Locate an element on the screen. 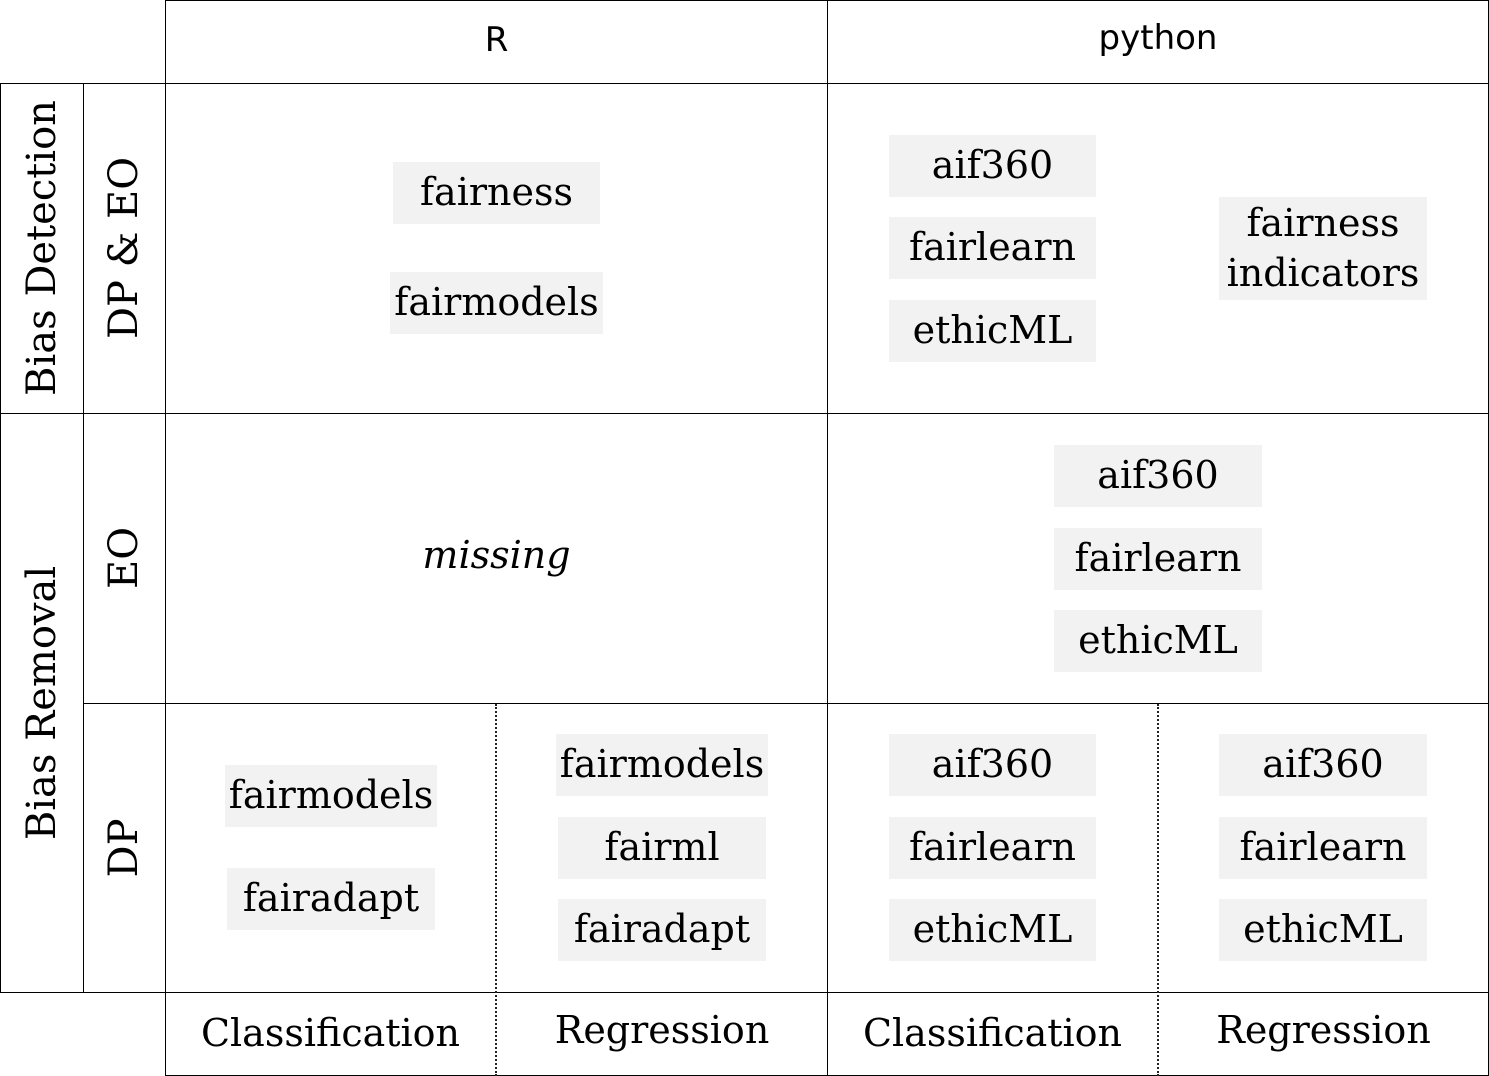  row-label-bias-detection: Bias Detection is located at coordinates (42, 248).